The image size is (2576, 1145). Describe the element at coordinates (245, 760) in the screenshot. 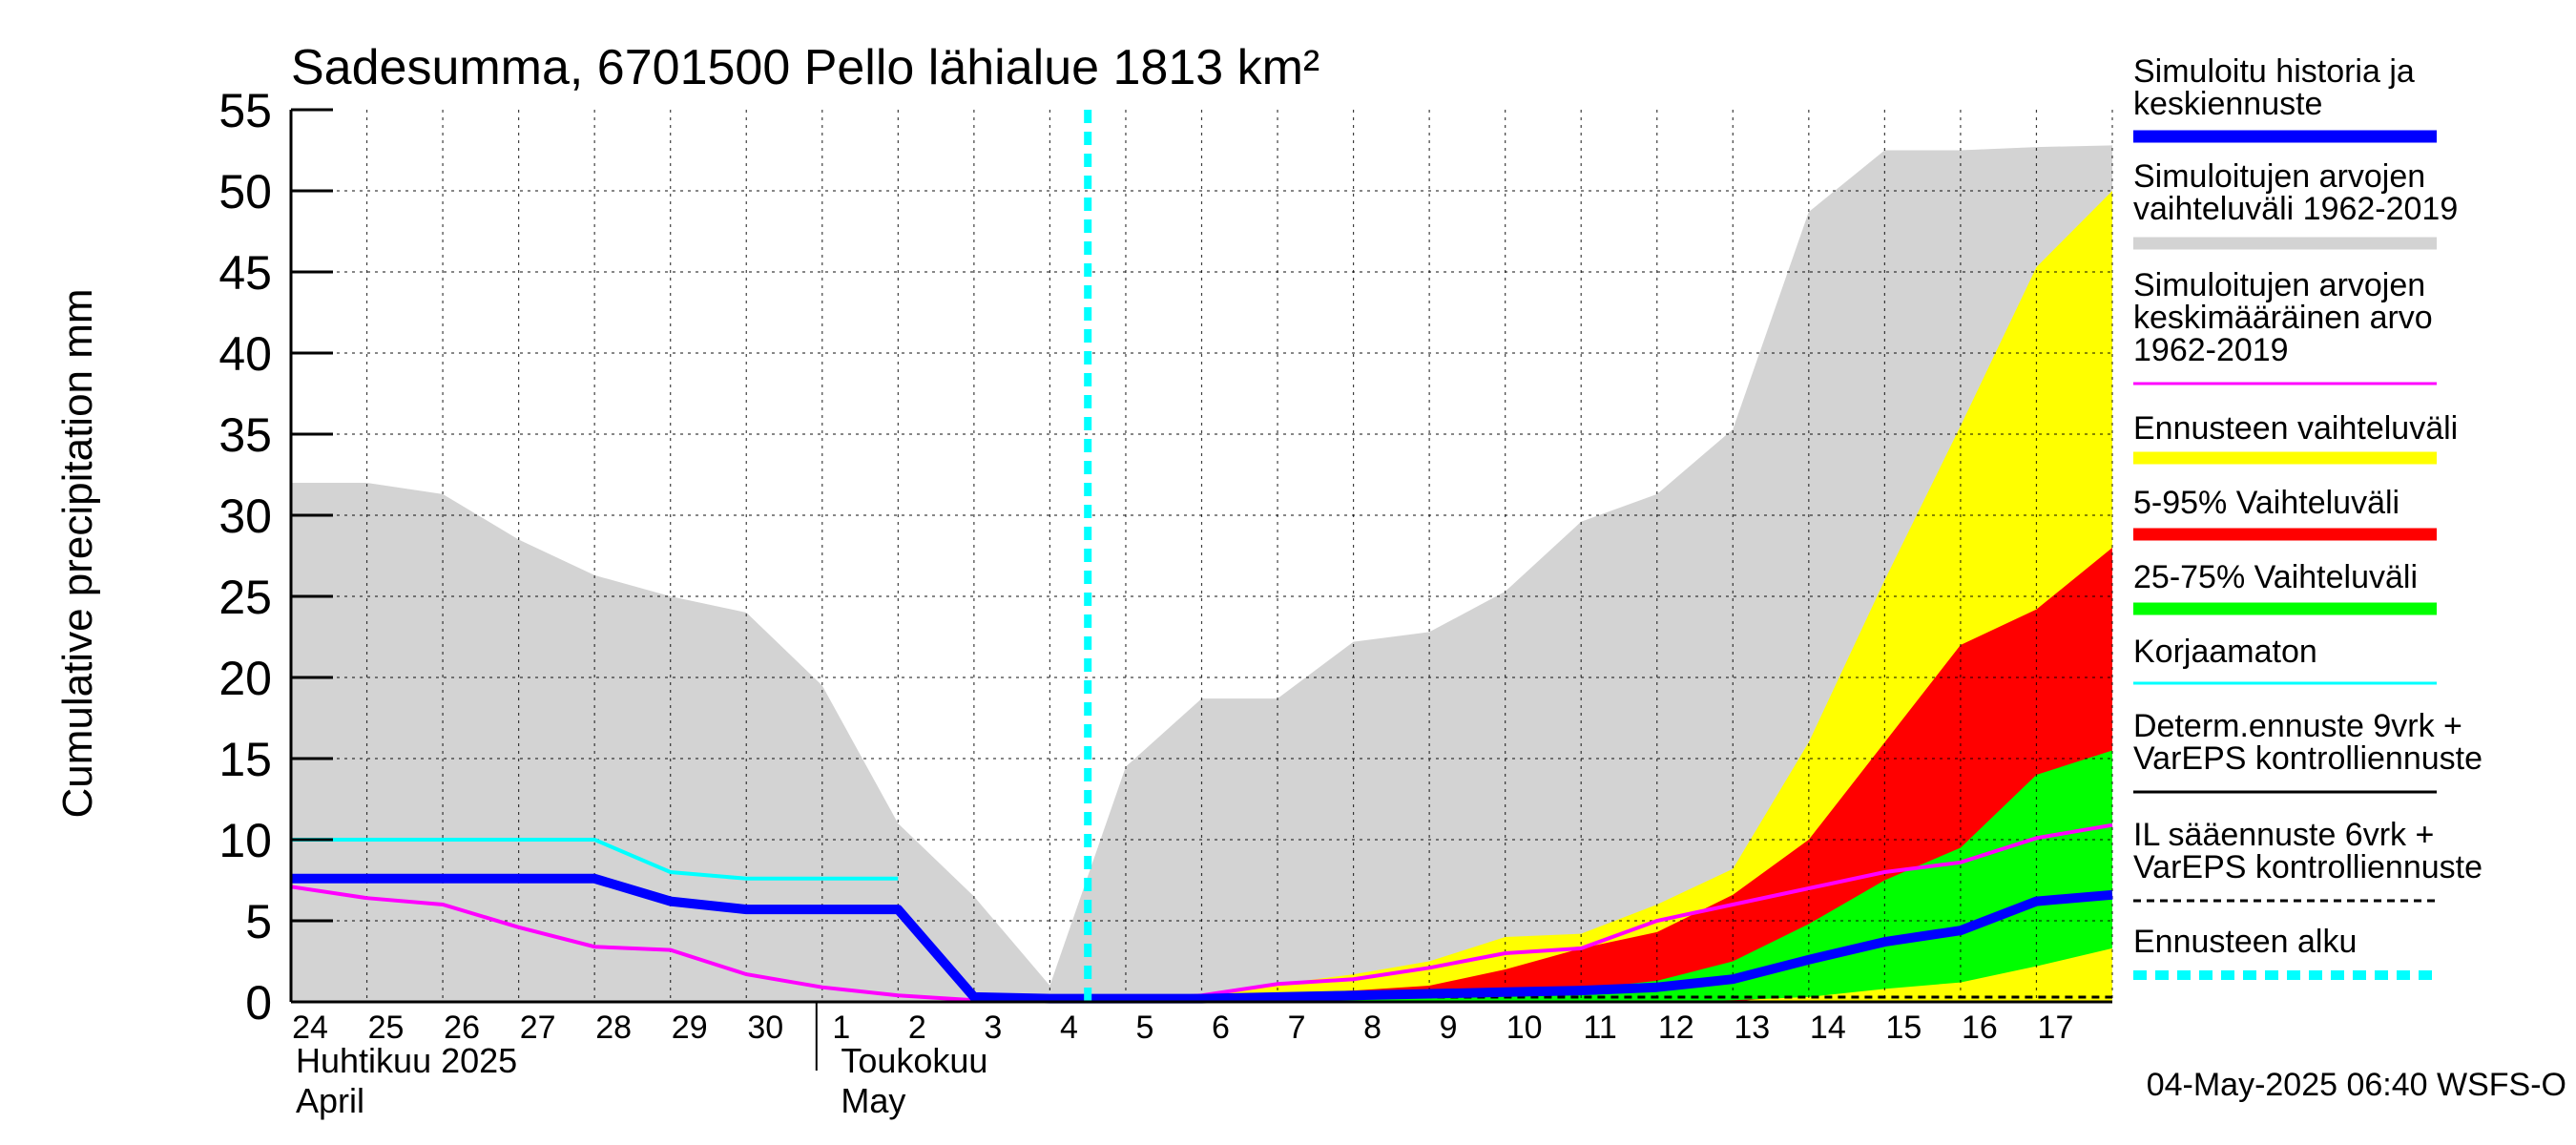

I see `y-tick-label: 15` at that location.